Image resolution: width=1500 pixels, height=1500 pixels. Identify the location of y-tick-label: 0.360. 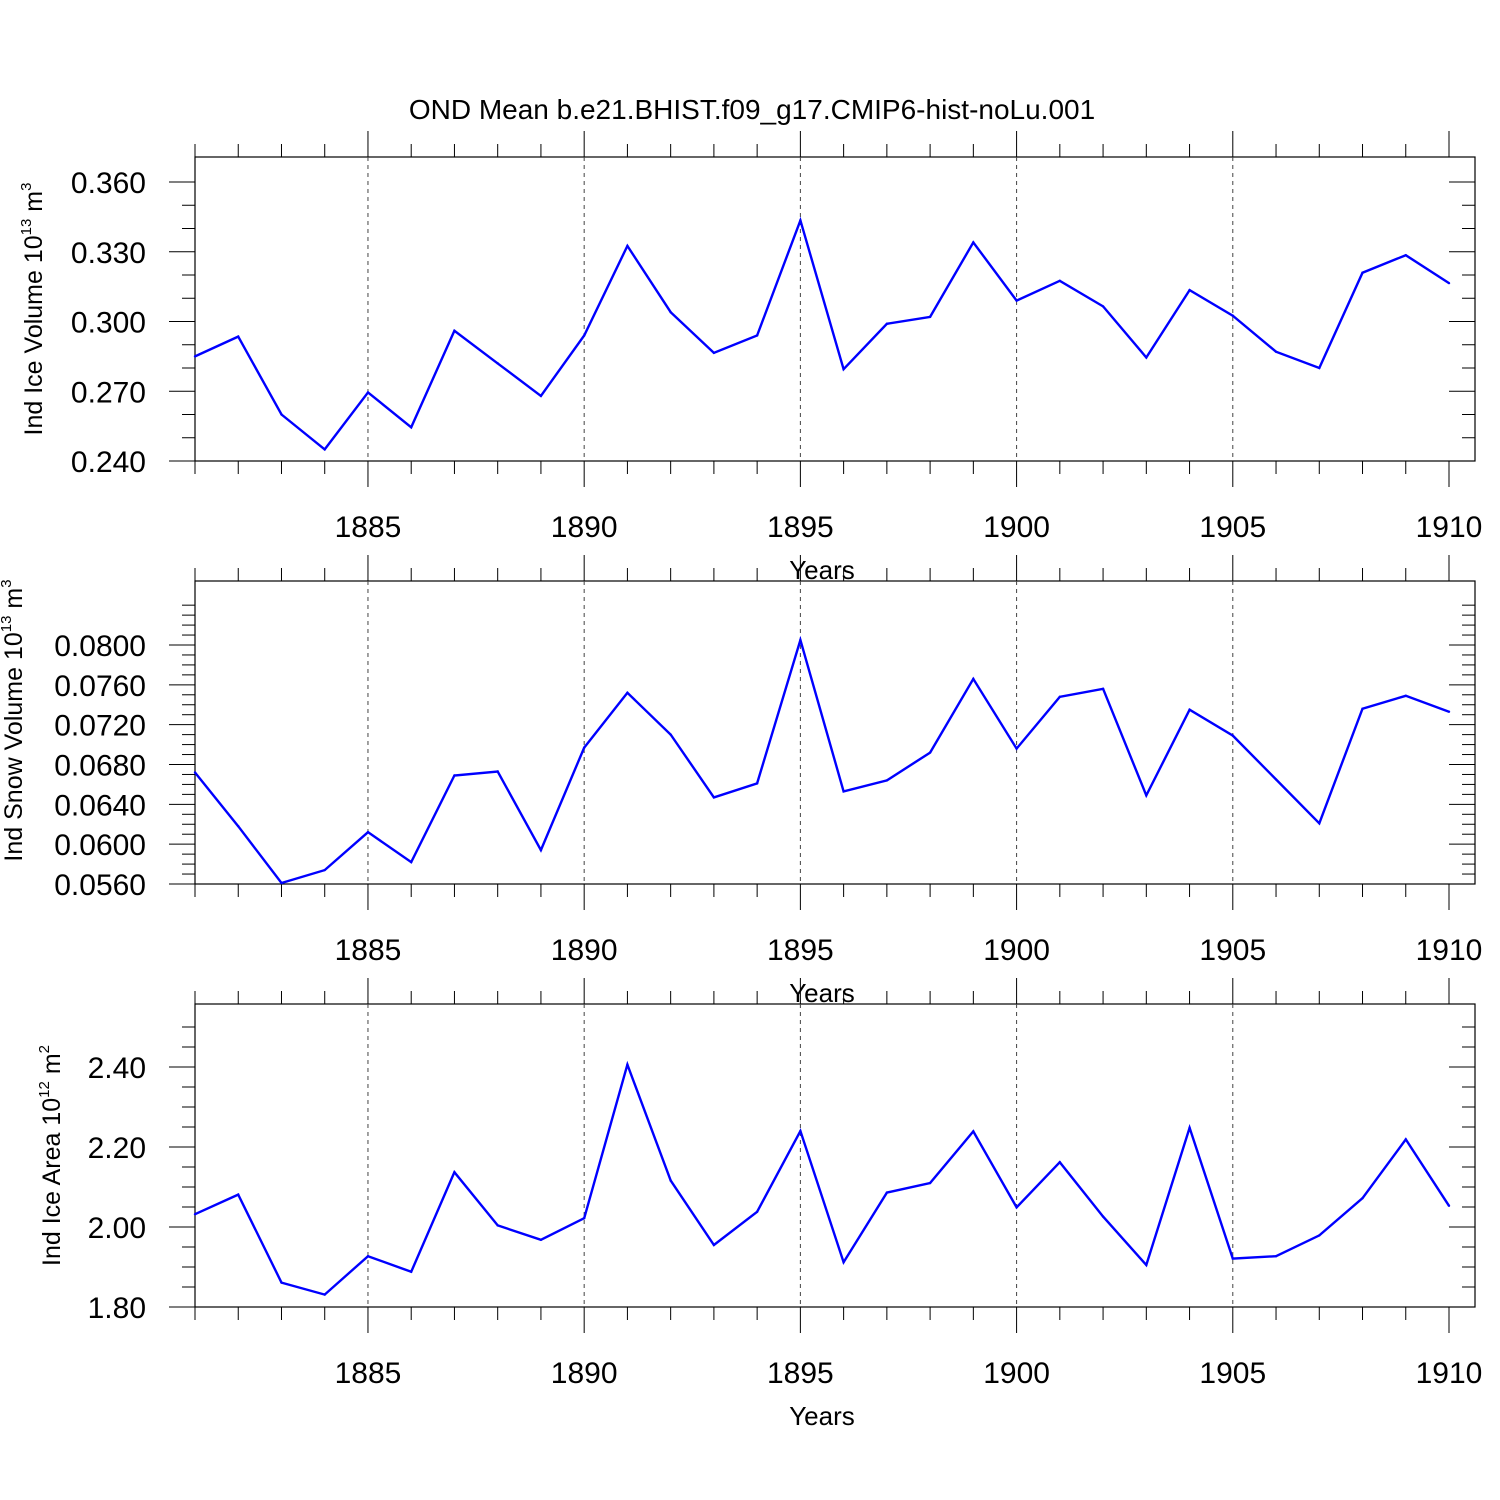
(108, 183).